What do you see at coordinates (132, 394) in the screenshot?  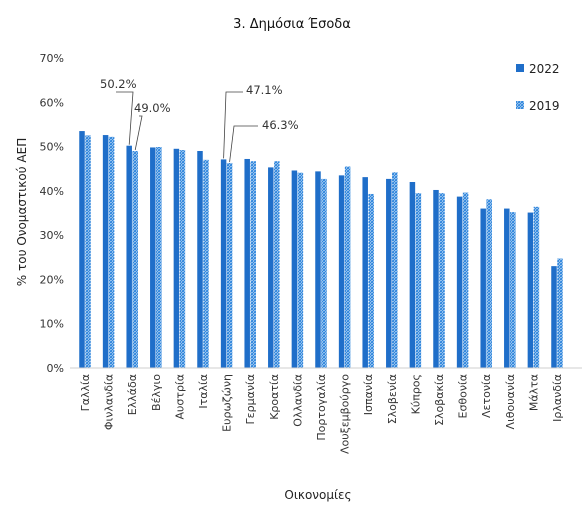 I see `category-label: Ελλάδα` at bounding box center [132, 394].